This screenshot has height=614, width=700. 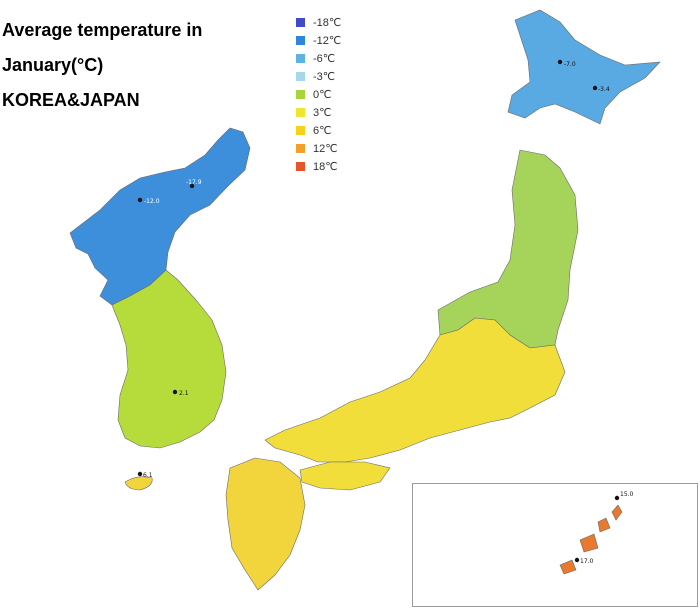 What do you see at coordinates (152, 201) in the screenshot?
I see `station-label: -12.0` at bounding box center [152, 201].